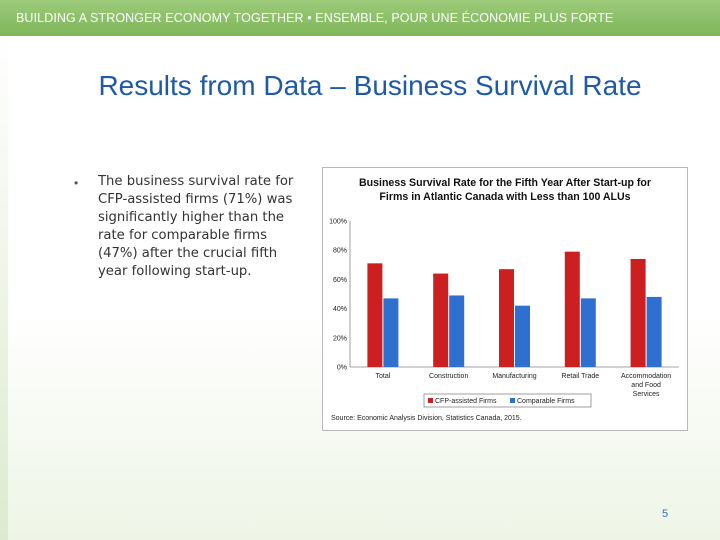 This screenshot has height=540, width=720. I want to click on x-tick-label-0: Total, so click(383, 376).